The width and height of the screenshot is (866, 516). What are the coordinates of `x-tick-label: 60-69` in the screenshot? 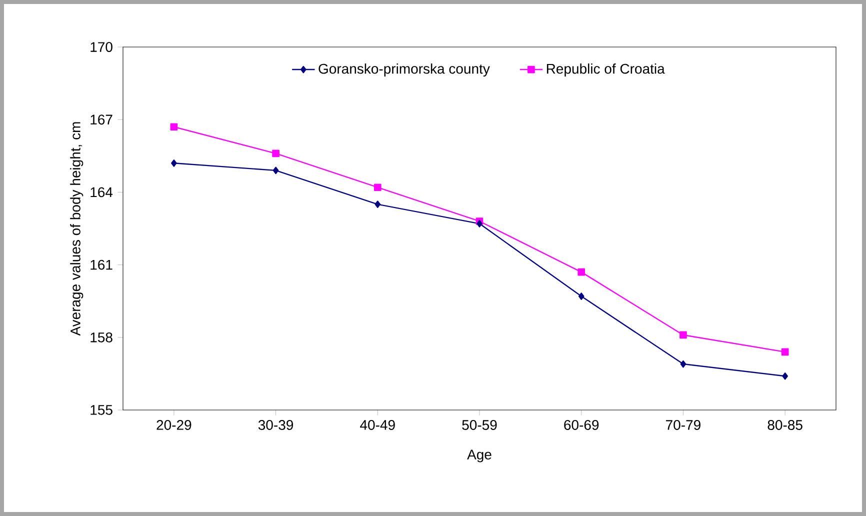 It's located at (581, 425).